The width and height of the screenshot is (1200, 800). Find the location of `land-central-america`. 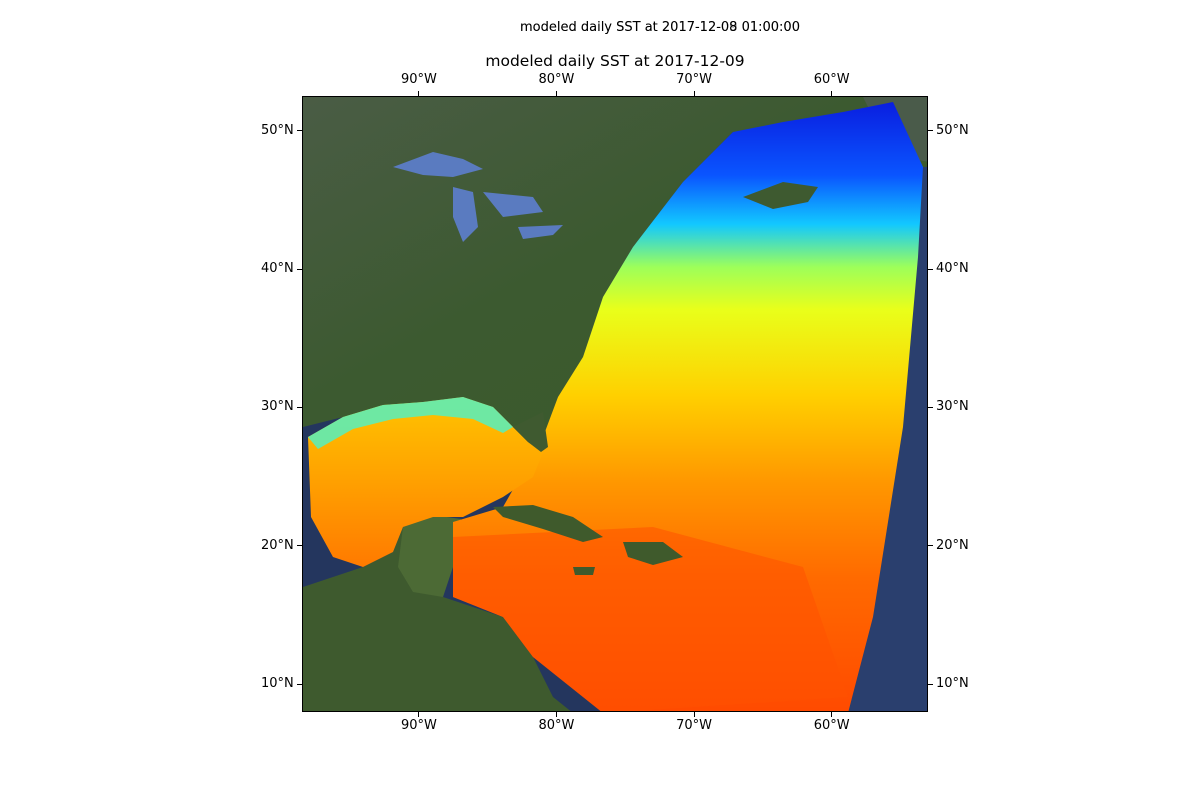

land-central-america is located at coordinates (437, 614).